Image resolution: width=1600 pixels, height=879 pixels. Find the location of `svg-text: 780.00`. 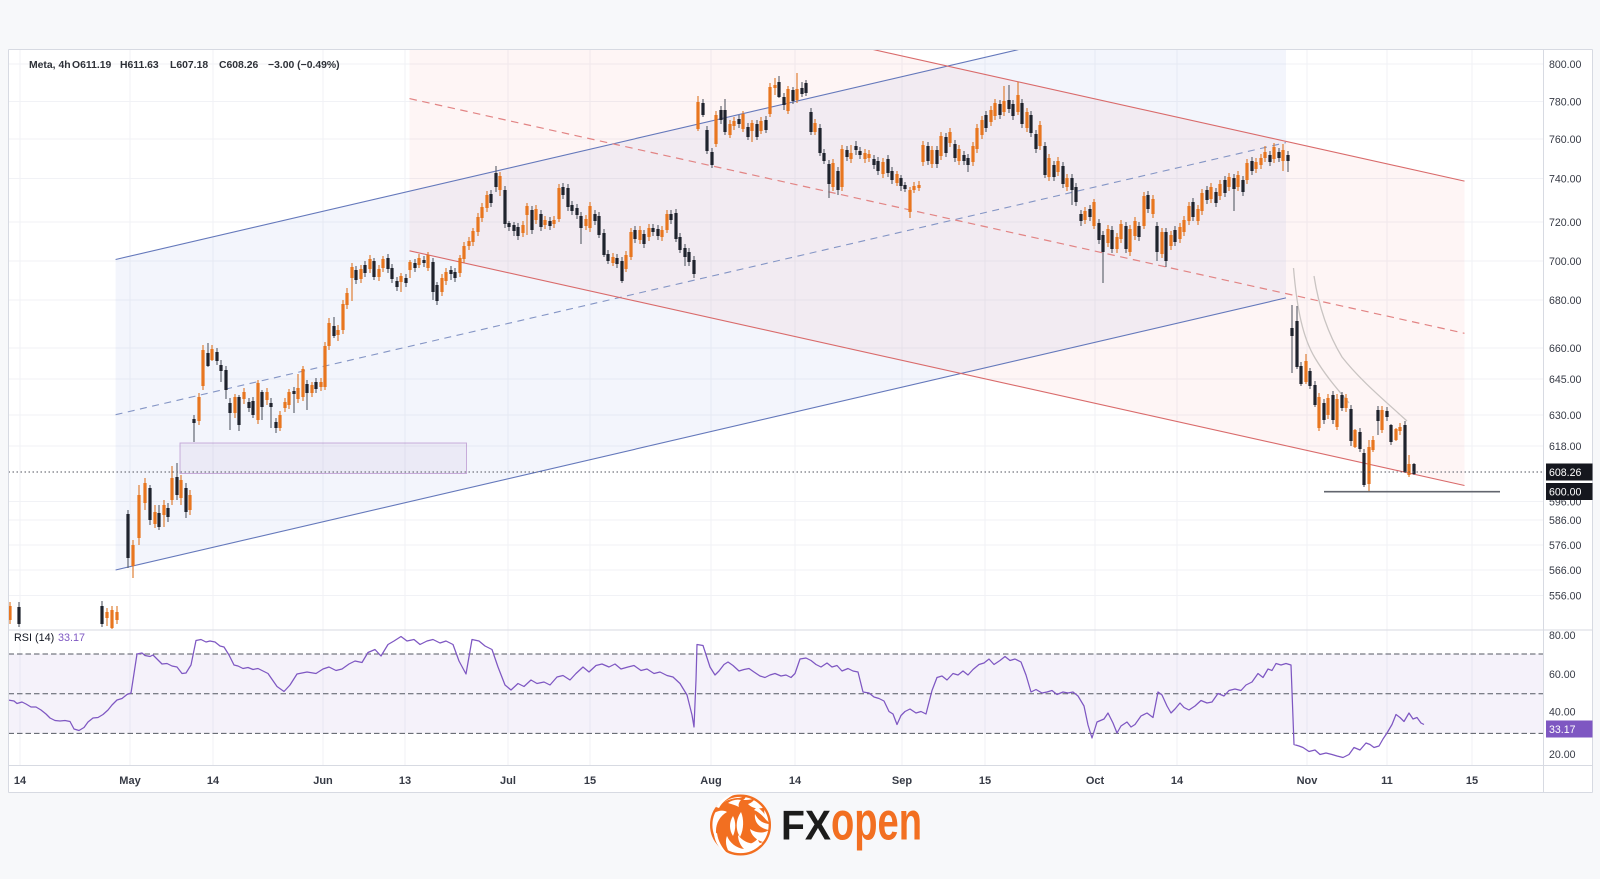

svg-text: 780.00 is located at coordinates (1565, 102).